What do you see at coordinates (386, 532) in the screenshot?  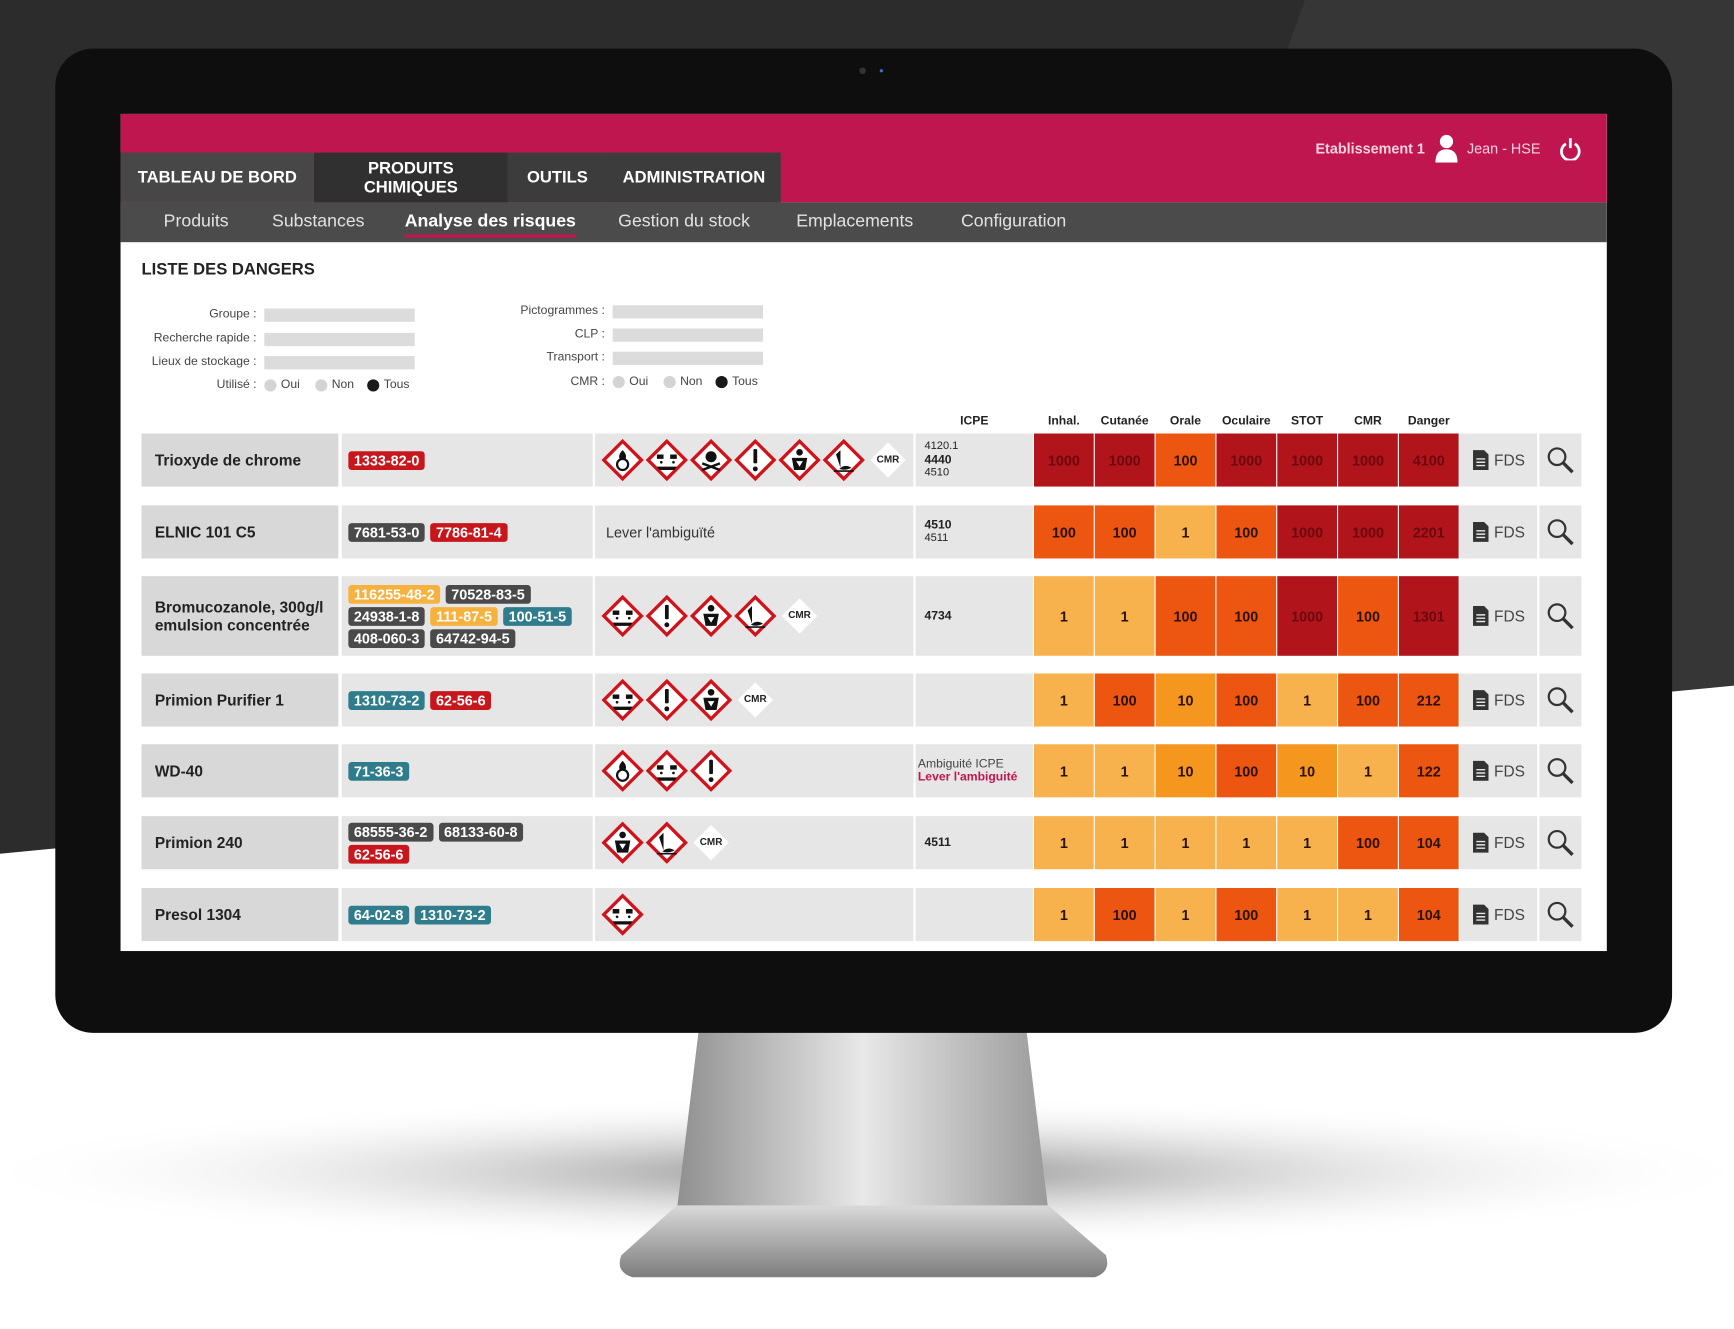 I see `cas-tag: 7681-53-0` at bounding box center [386, 532].